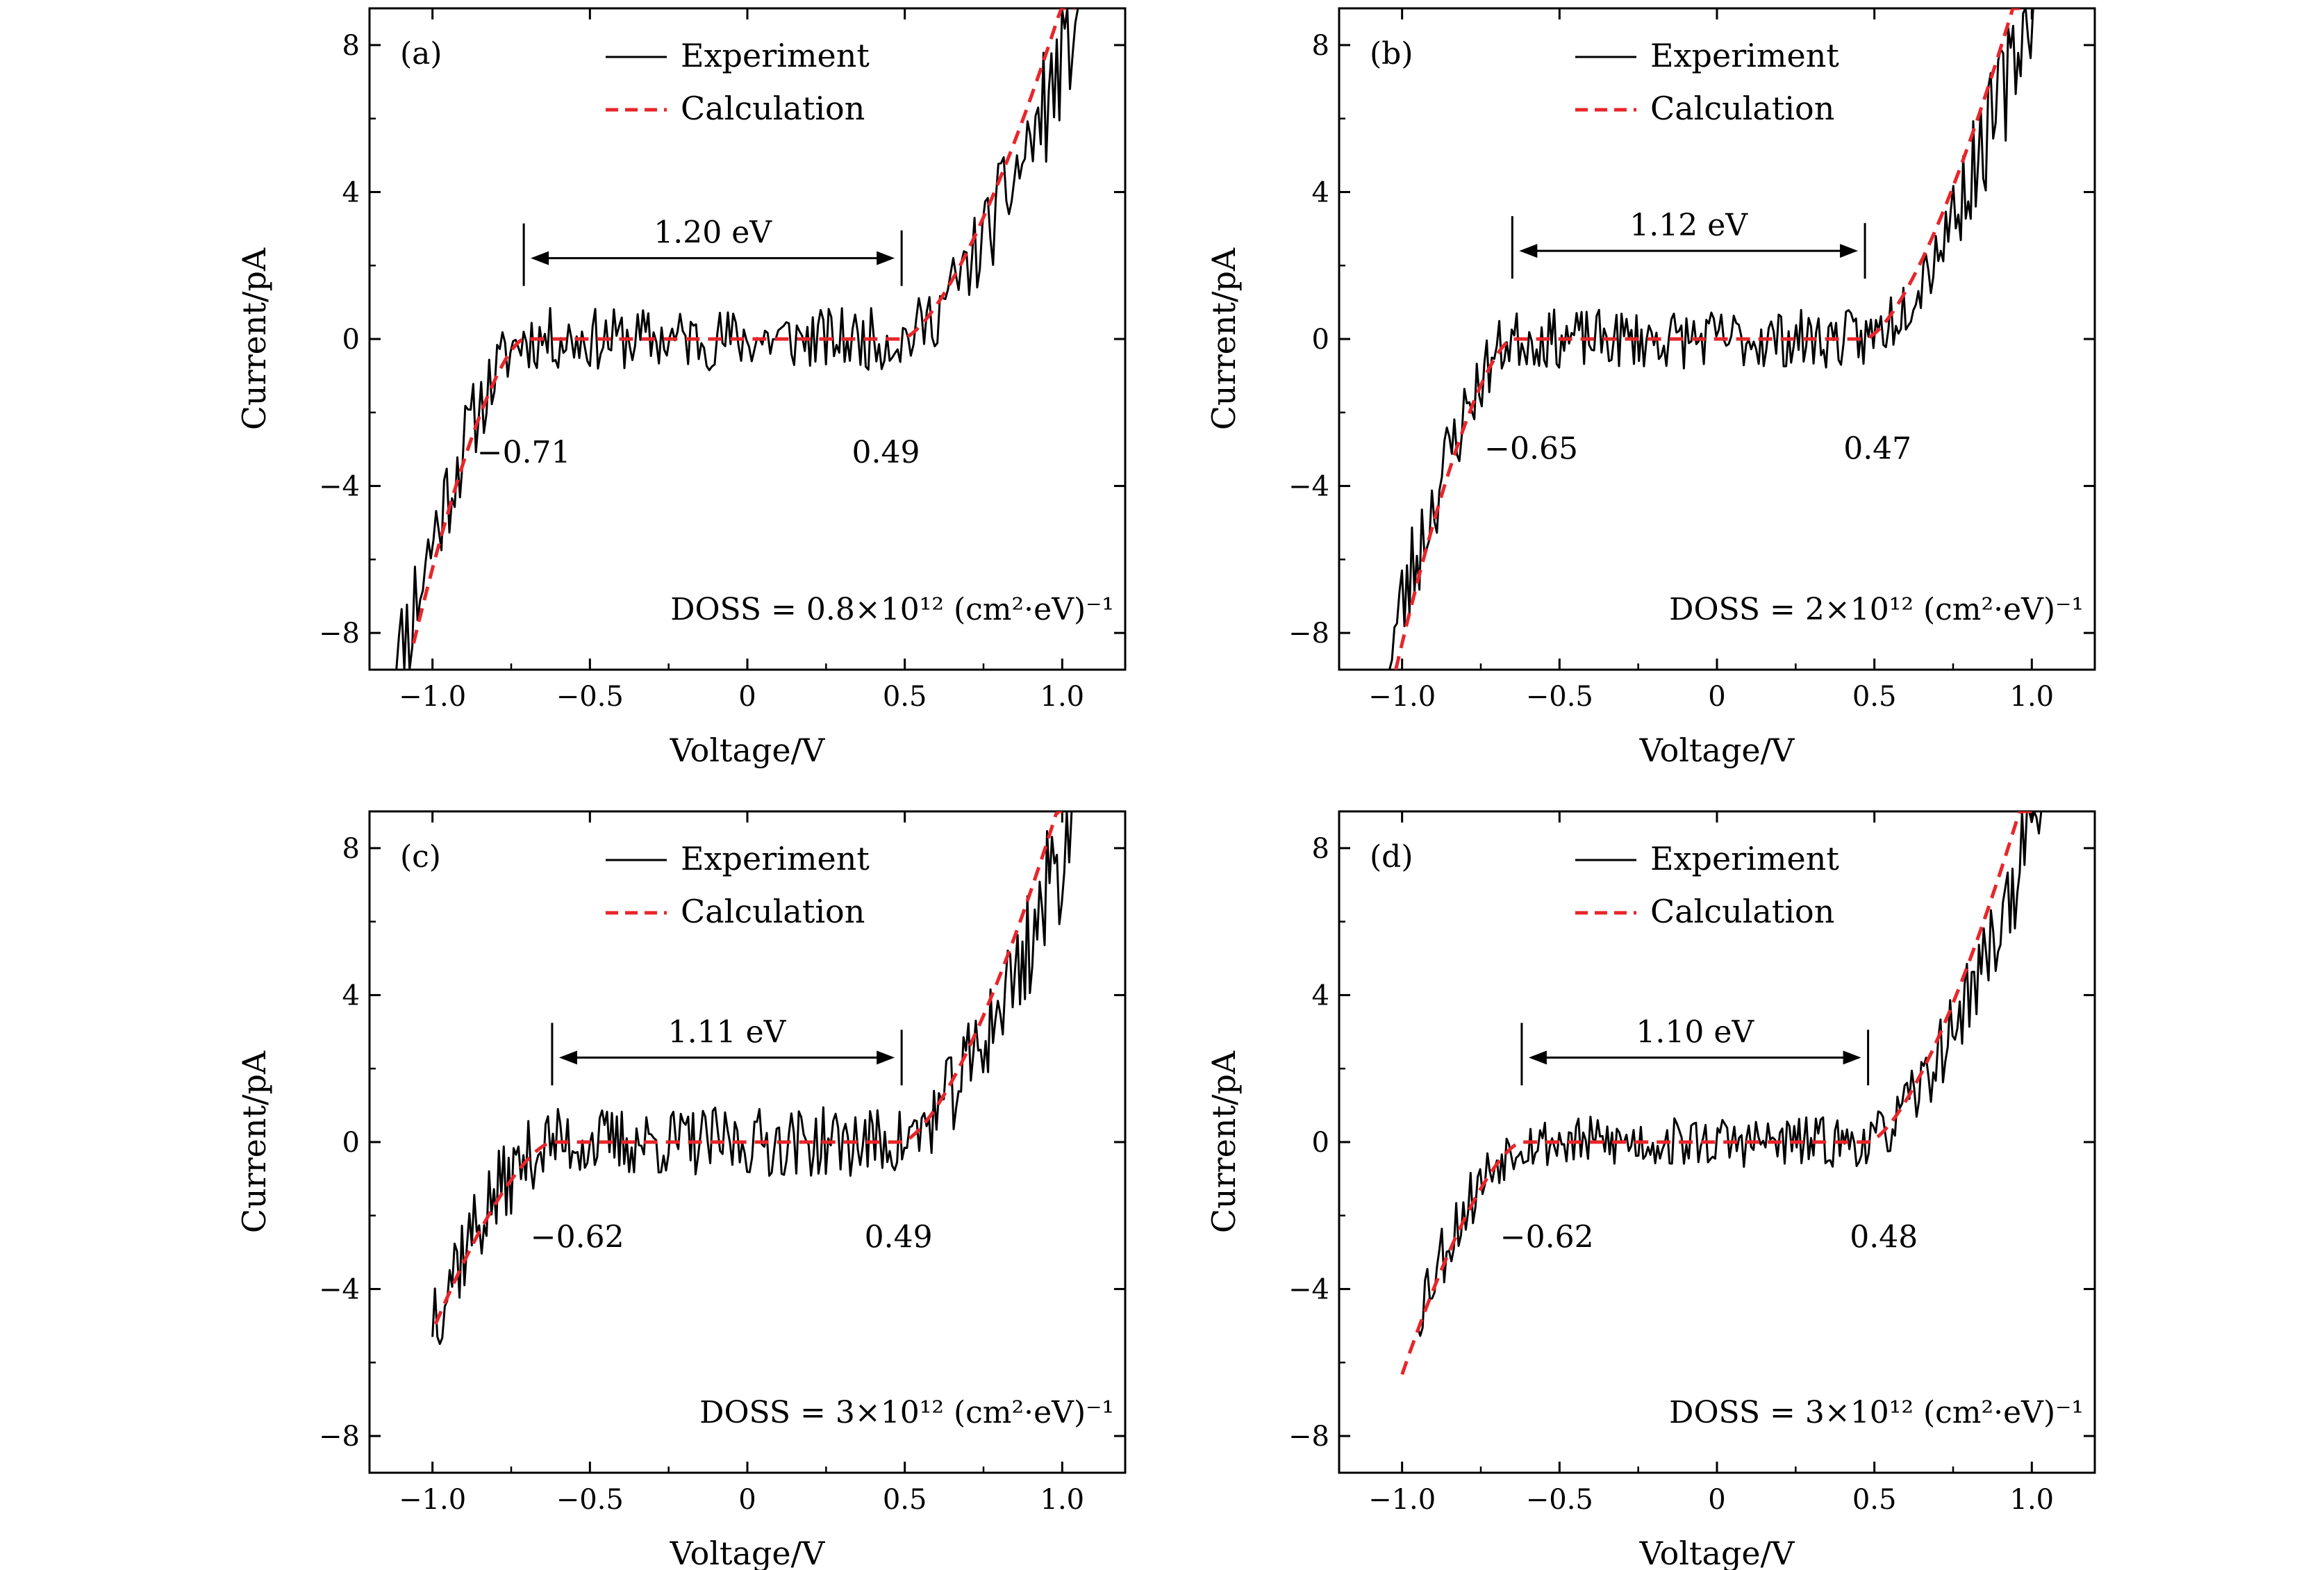  What do you see at coordinates (524, 452) in the screenshot?
I see `onset-annotation: −0.71` at bounding box center [524, 452].